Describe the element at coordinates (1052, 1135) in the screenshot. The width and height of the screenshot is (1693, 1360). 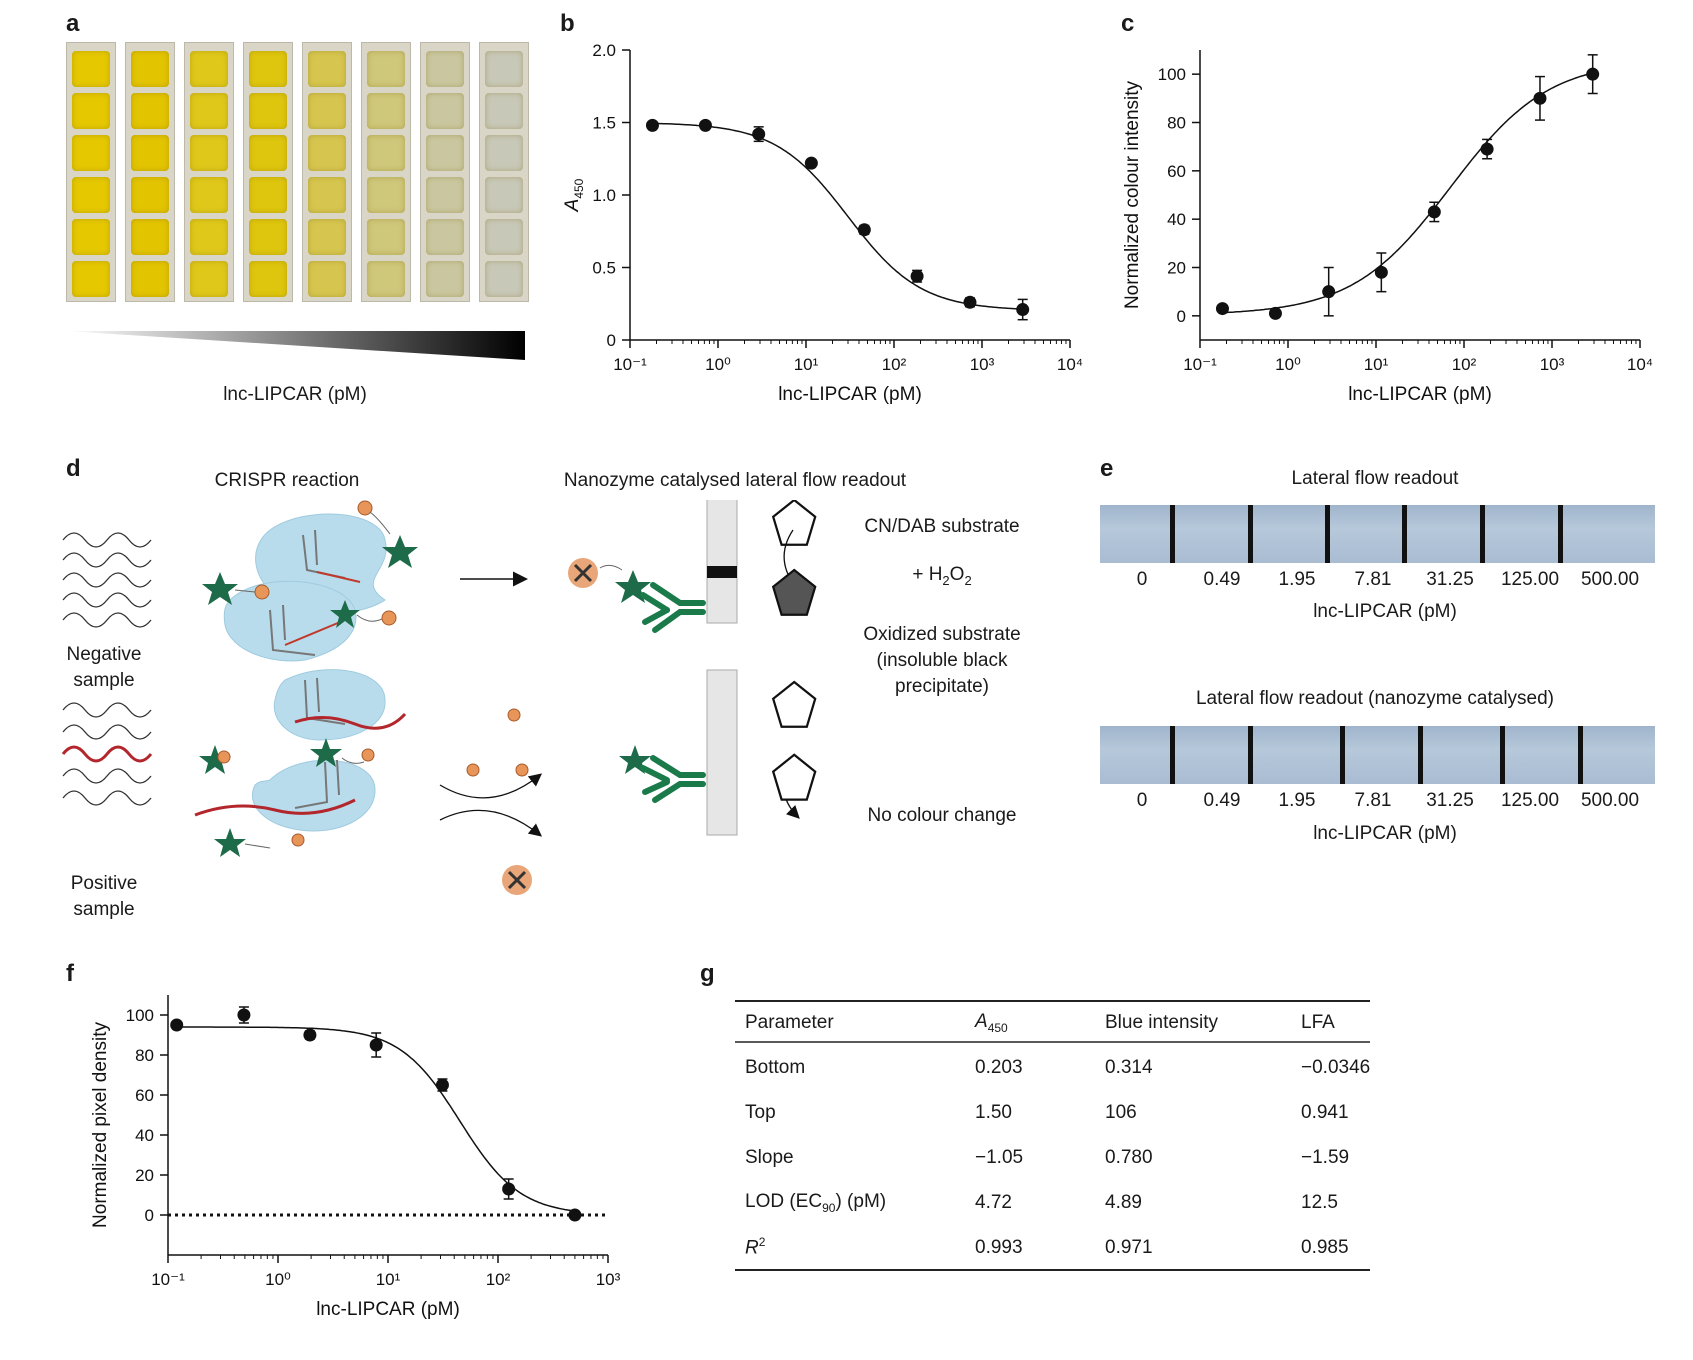
I see `table-rules` at that location.